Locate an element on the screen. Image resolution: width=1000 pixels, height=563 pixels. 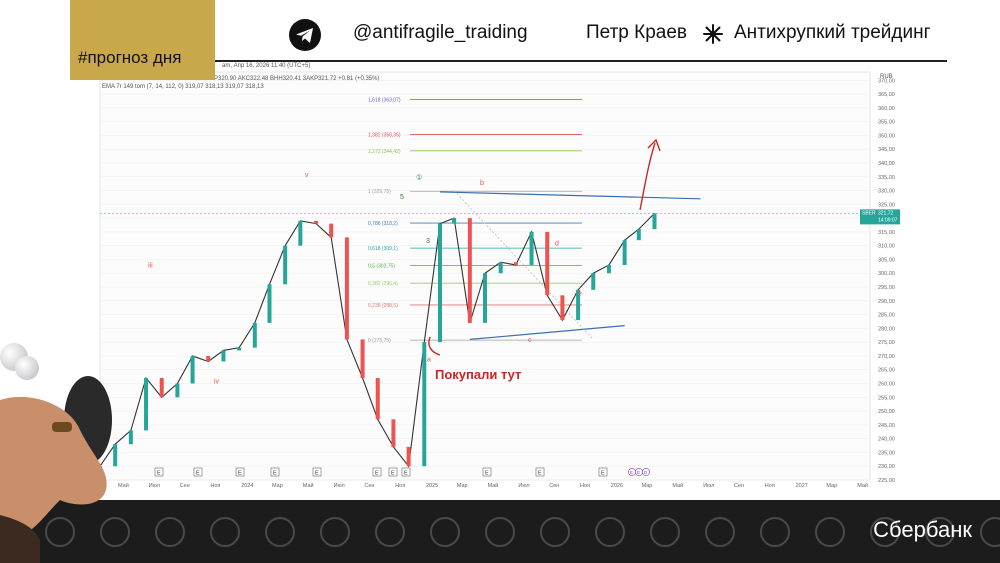
wave-label: e is located at coordinates (580, 293).